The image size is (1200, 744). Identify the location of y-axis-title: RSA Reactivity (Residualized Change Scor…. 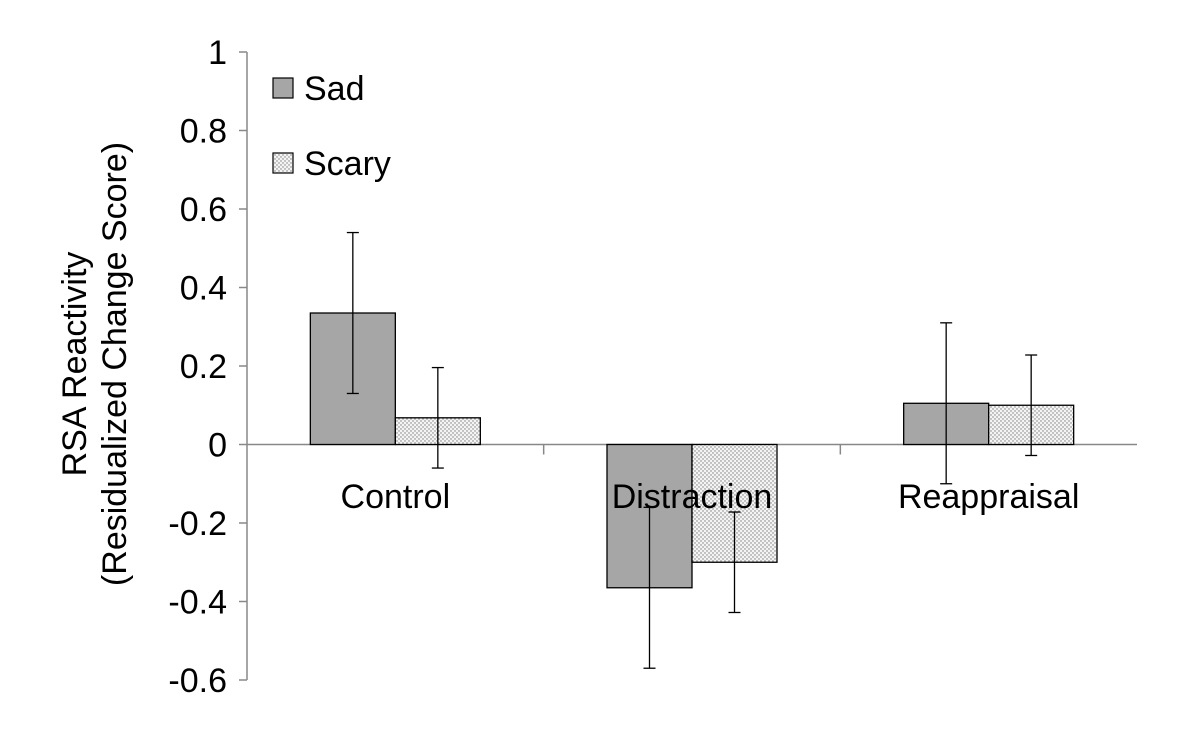
(95, 364).